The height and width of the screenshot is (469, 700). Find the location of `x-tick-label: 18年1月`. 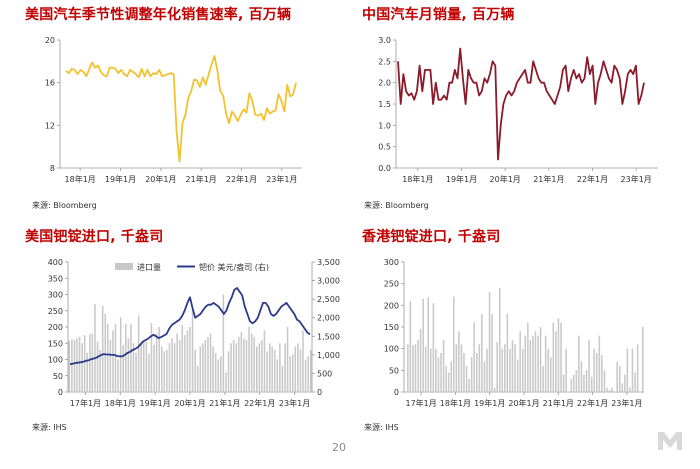

x-tick-label: 18年1月 is located at coordinates (120, 403).